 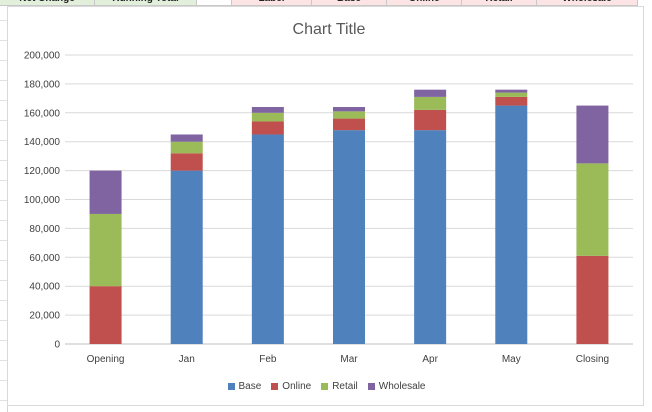 What do you see at coordinates (106, 359) in the screenshot?
I see `x-tick-label: Opening` at bounding box center [106, 359].